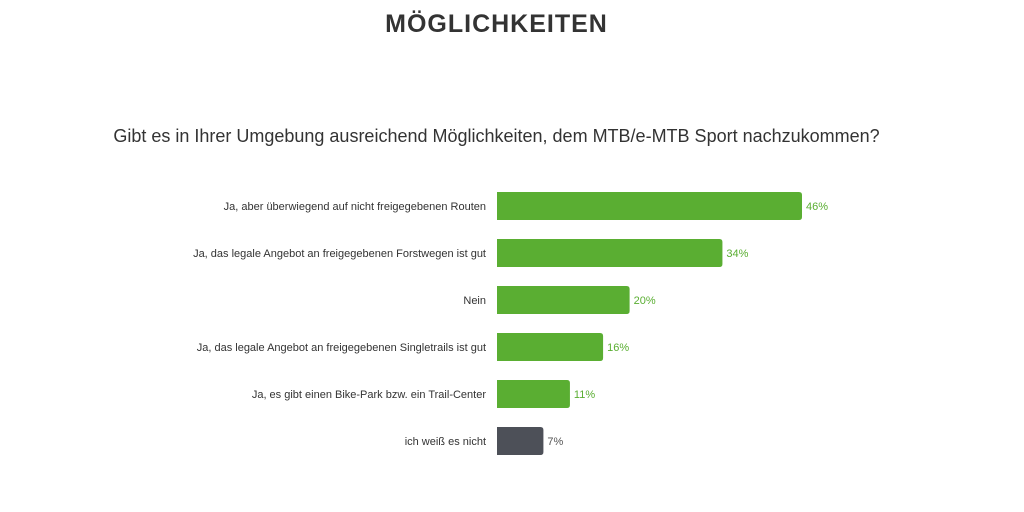  Describe the element at coordinates (445, 442) in the screenshot. I see `category-label: ich weiß es nicht` at that location.